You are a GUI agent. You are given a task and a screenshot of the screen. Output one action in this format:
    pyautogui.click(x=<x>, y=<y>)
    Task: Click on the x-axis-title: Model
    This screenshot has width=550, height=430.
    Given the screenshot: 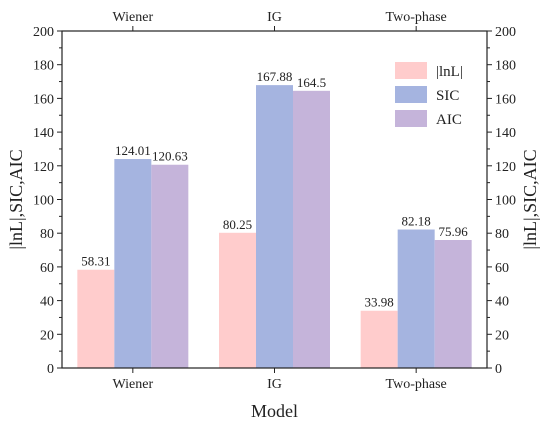 What is the action you would take?
    pyautogui.click(x=274, y=411)
    